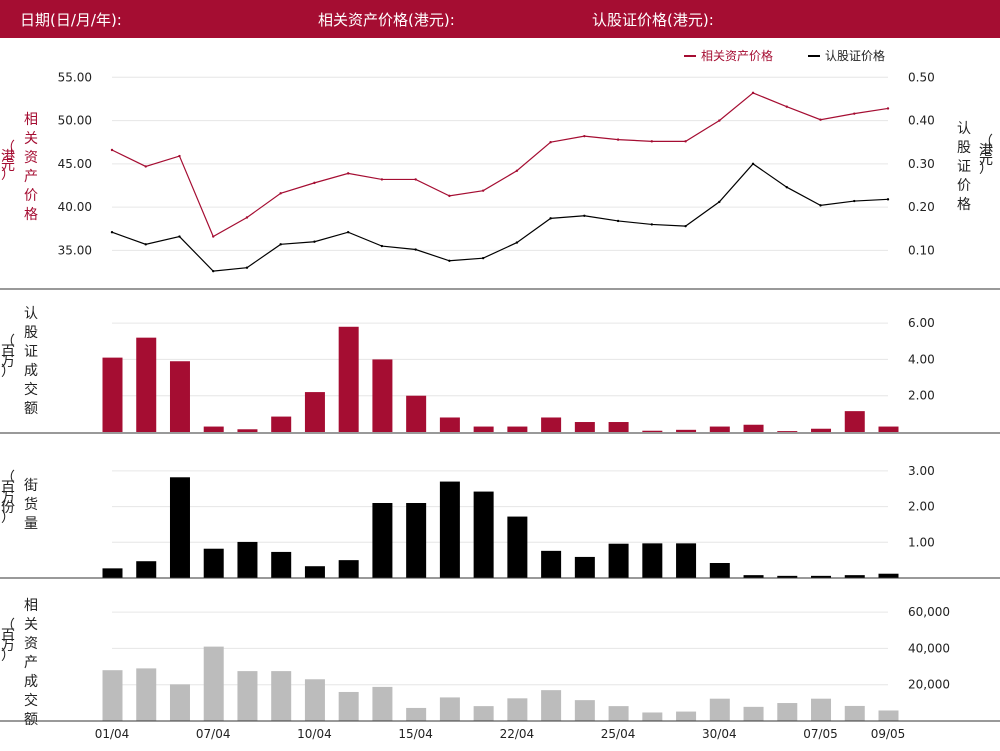  Describe the element at coordinates (31, 682) in the screenshot. I see `y-axis-title-underlying-turnover: 成` at that location.